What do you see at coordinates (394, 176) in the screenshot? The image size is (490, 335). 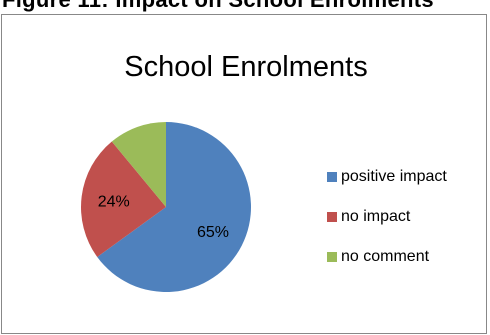 I see `legend-label: positive impact` at bounding box center [394, 176].